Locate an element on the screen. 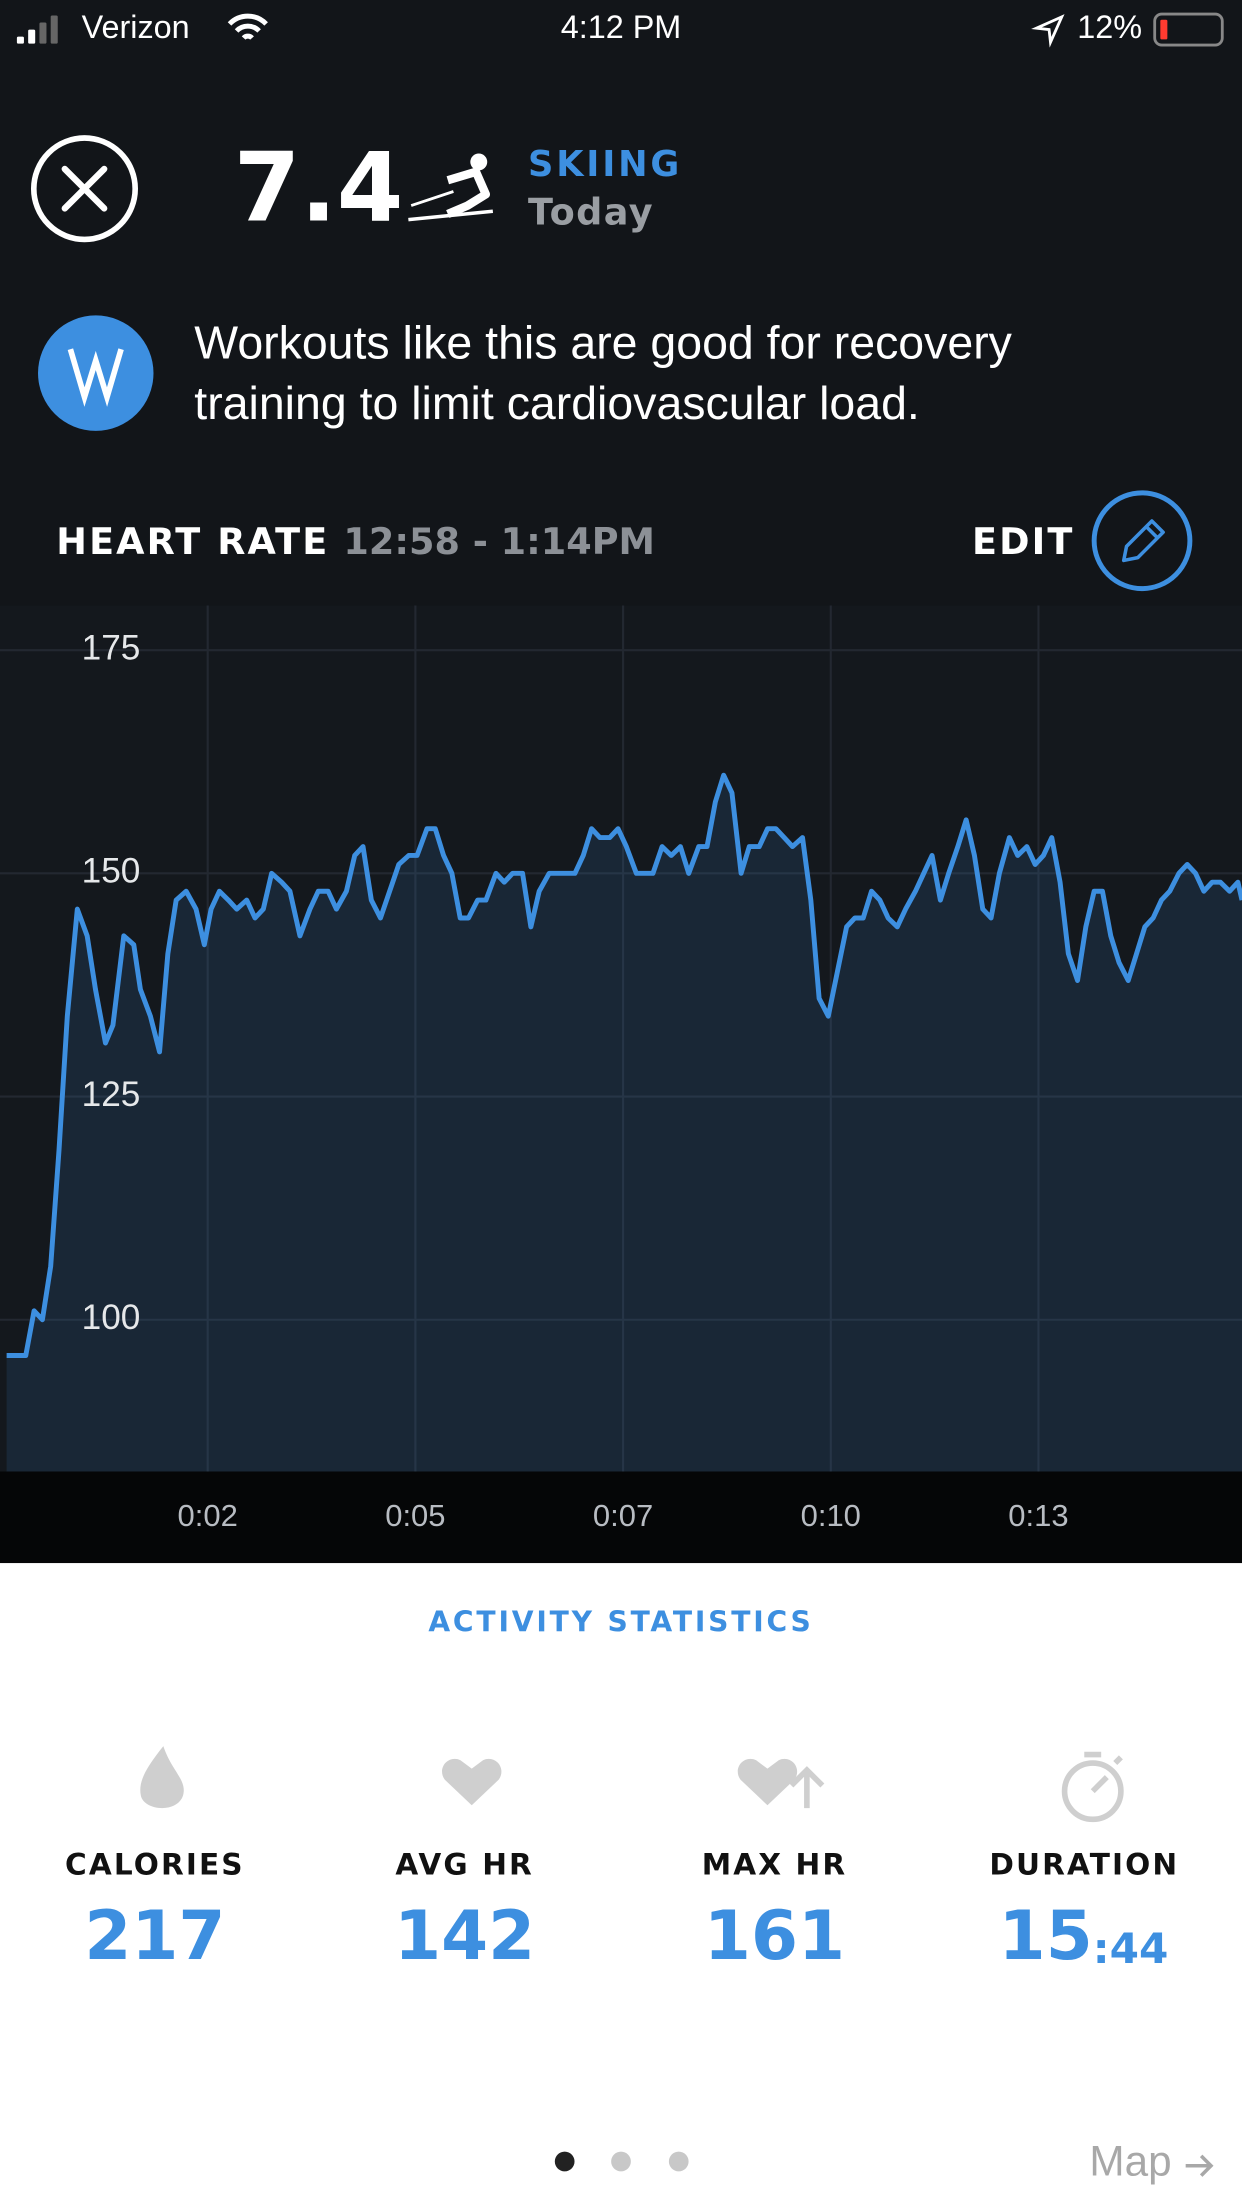  x-tick-label: 0:05 is located at coordinates (415, 1515).